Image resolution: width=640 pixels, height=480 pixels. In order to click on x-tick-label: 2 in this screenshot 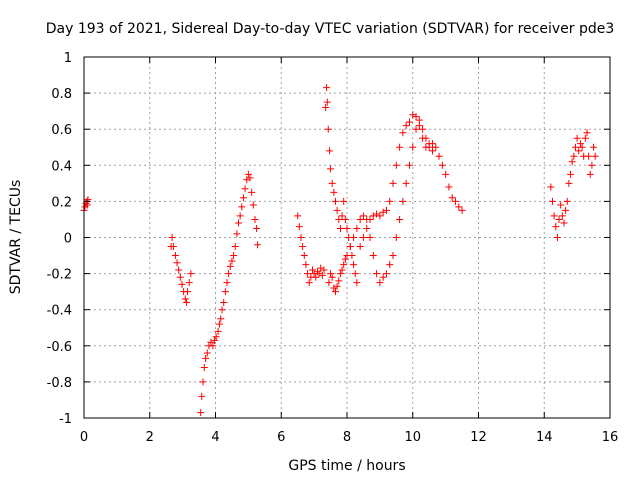, I will do `click(150, 437)`.